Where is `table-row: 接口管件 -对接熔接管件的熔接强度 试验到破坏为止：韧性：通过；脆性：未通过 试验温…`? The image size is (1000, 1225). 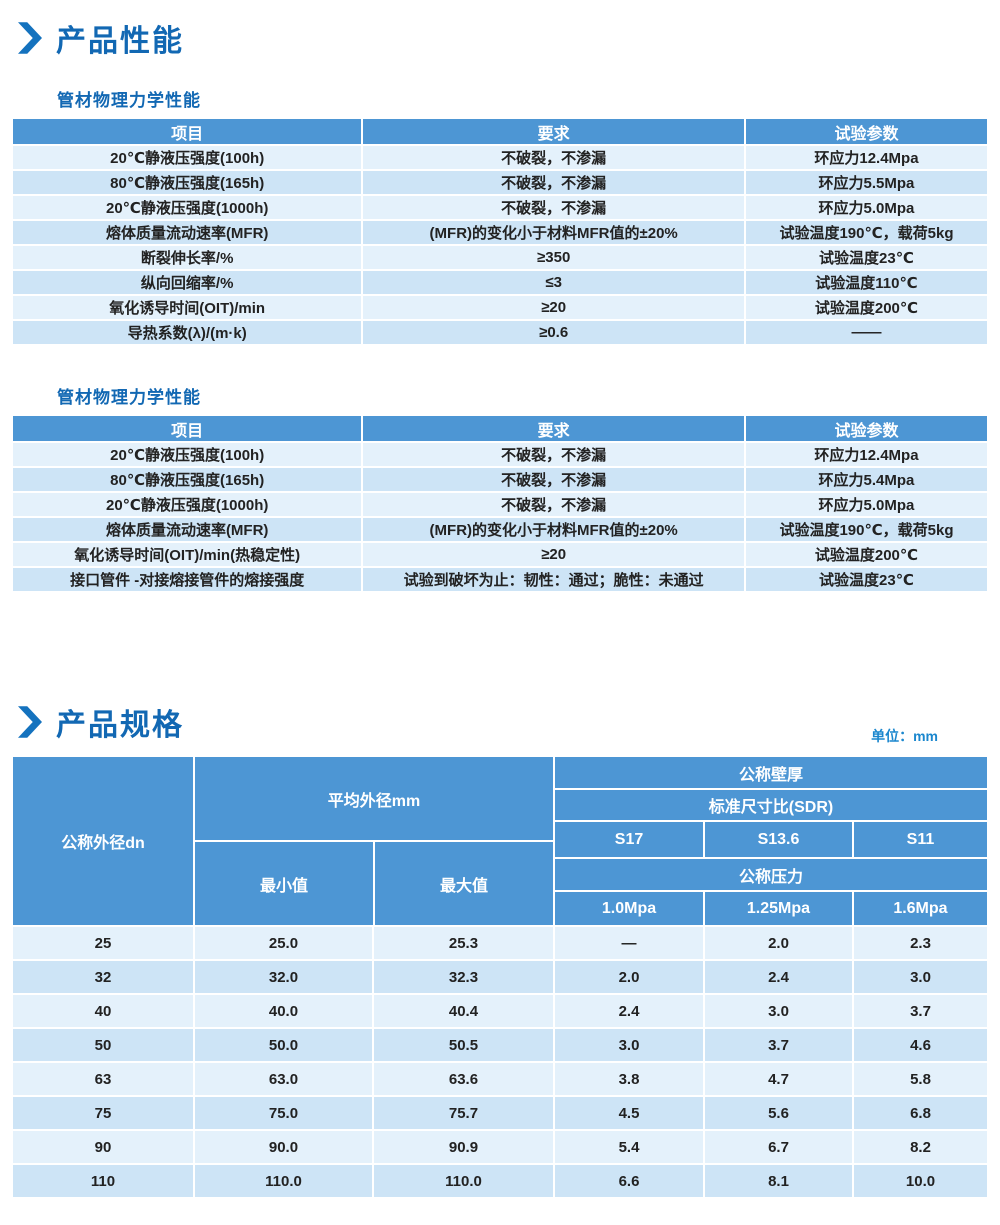 table-row: 接口管件 -对接熔接管件的熔接强度 试验到破坏为止：韧性：通过；脆性：未通过 试验温… is located at coordinates (500, 579).